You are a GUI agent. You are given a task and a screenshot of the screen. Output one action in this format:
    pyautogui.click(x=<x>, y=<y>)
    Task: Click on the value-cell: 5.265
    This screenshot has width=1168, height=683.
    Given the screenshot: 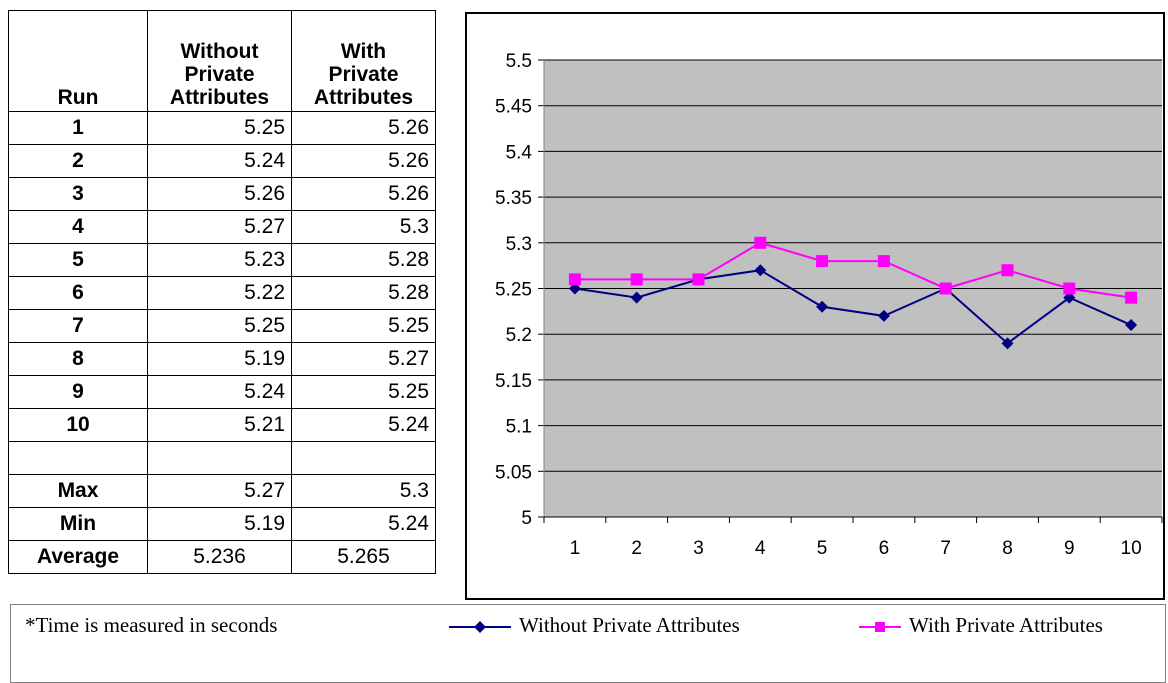 What is the action you would take?
    pyautogui.click(x=363, y=557)
    